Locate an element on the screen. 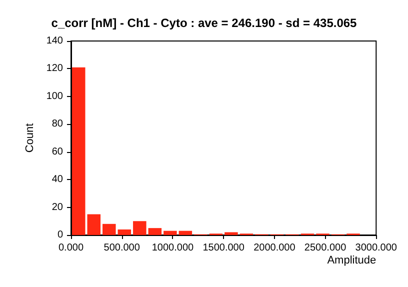  x-tick-label: 3000.000 is located at coordinates (376, 248).